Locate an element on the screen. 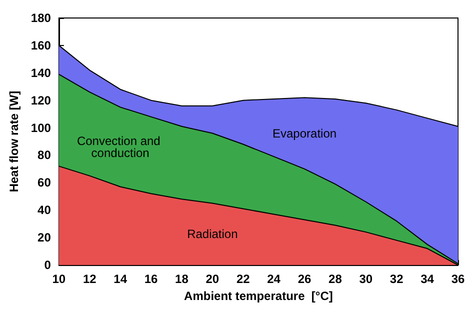  x-tick-label: 30 is located at coordinates (366, 279).